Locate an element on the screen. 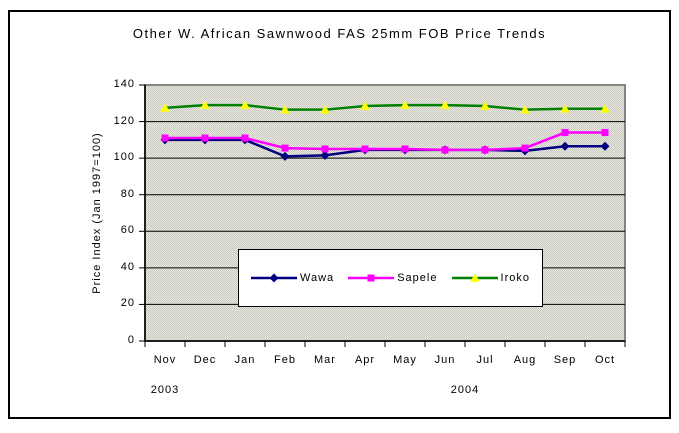  x-tick-label: Jun is located at coordinates (445, 360).